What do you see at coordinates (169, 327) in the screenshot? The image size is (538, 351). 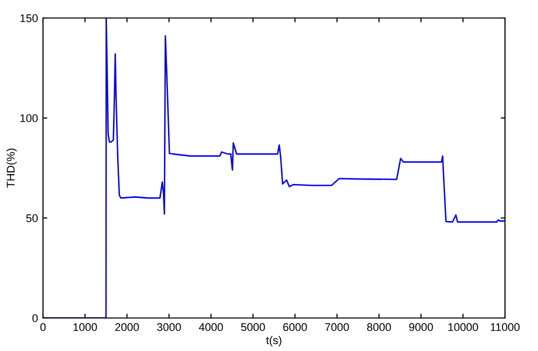 I see `x-tick-label: 3000` at bounding box center [169, 327].